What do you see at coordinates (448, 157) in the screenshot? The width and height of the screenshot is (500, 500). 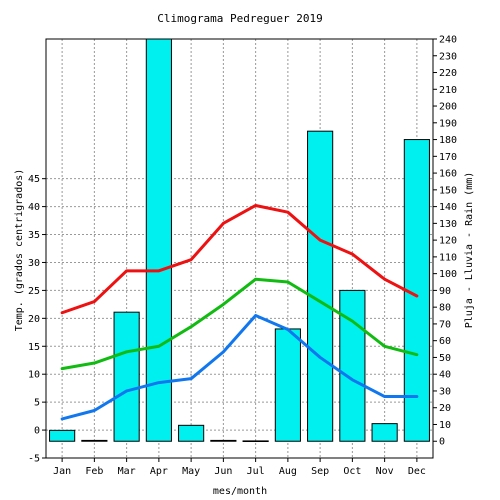 I see `rain-tick-label: 170` at bounding box center [448, 157].